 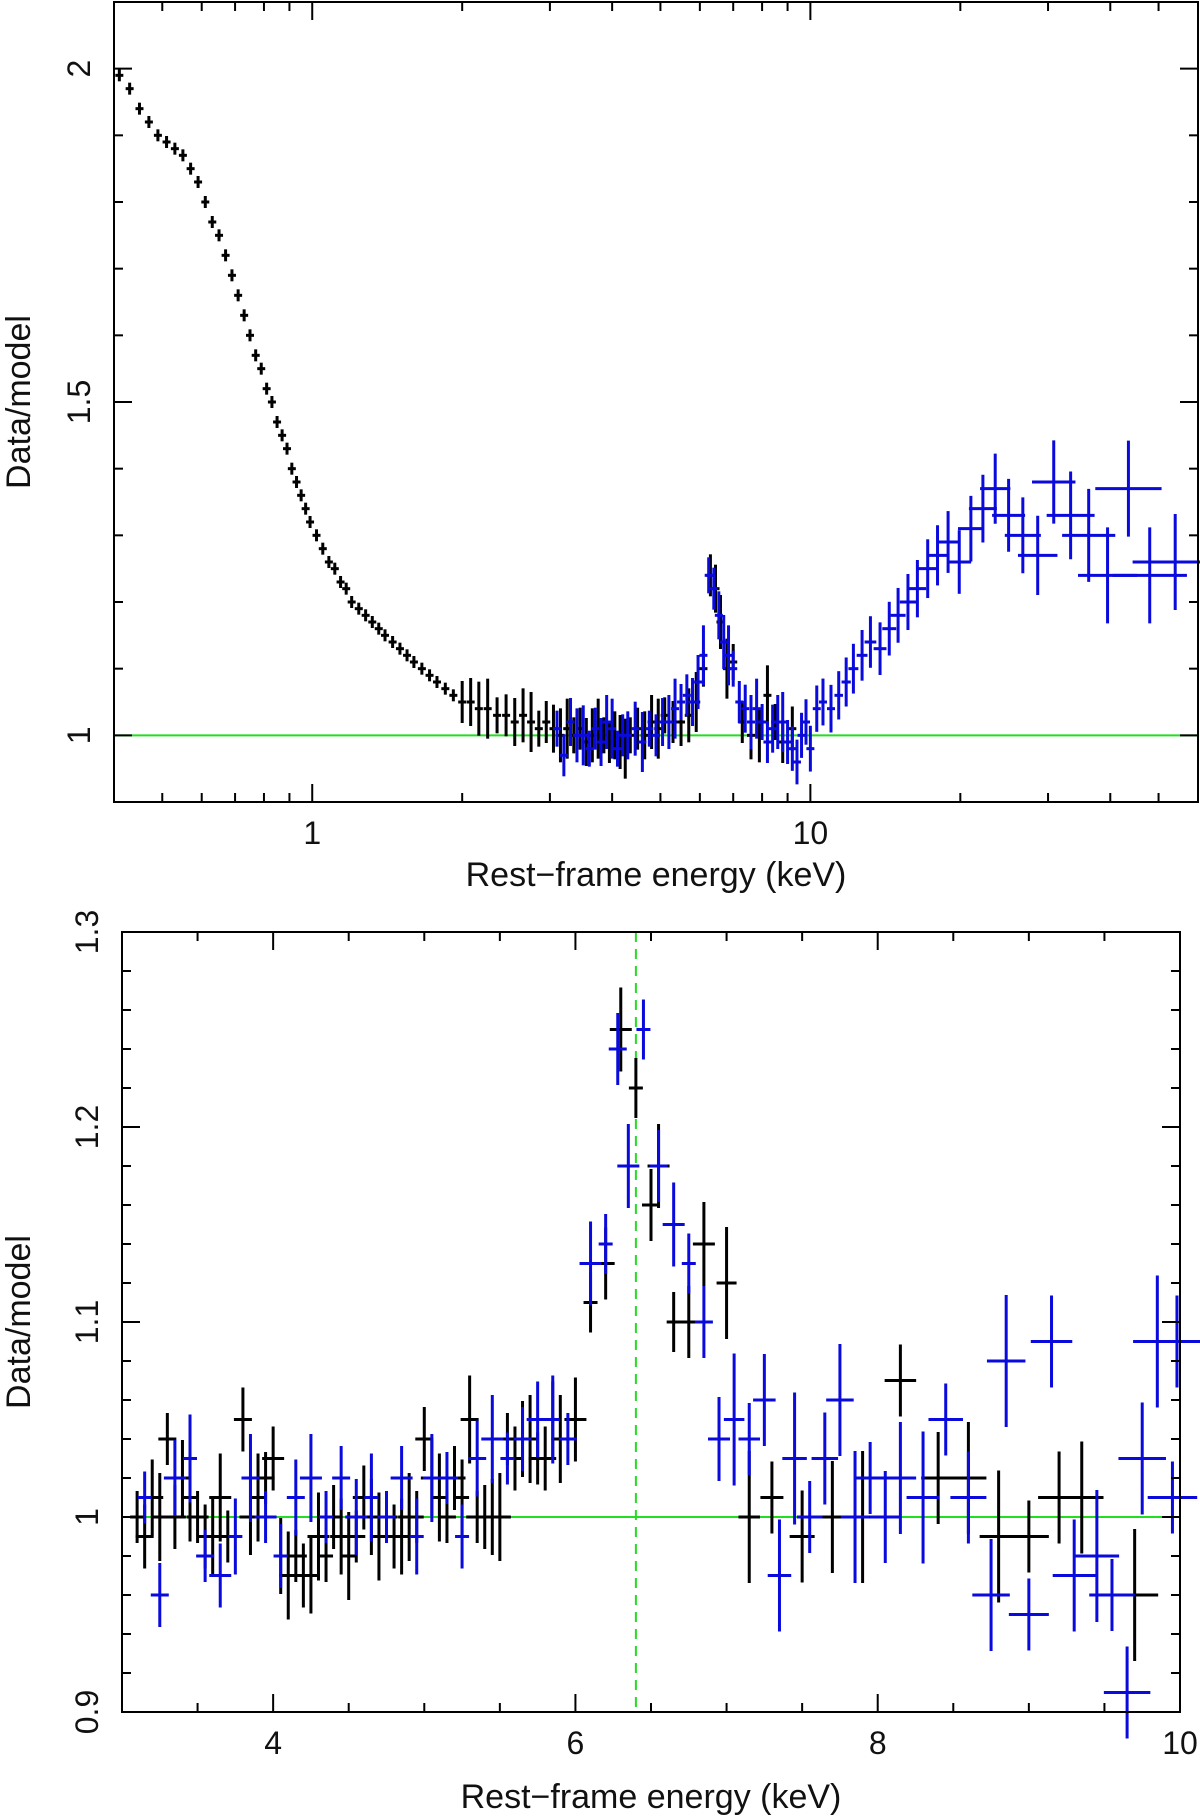 What do you see at coordinates (79, 735) in the screenshot?
I see `top-y-tick-label: 1` at bounding box center [79, 735].